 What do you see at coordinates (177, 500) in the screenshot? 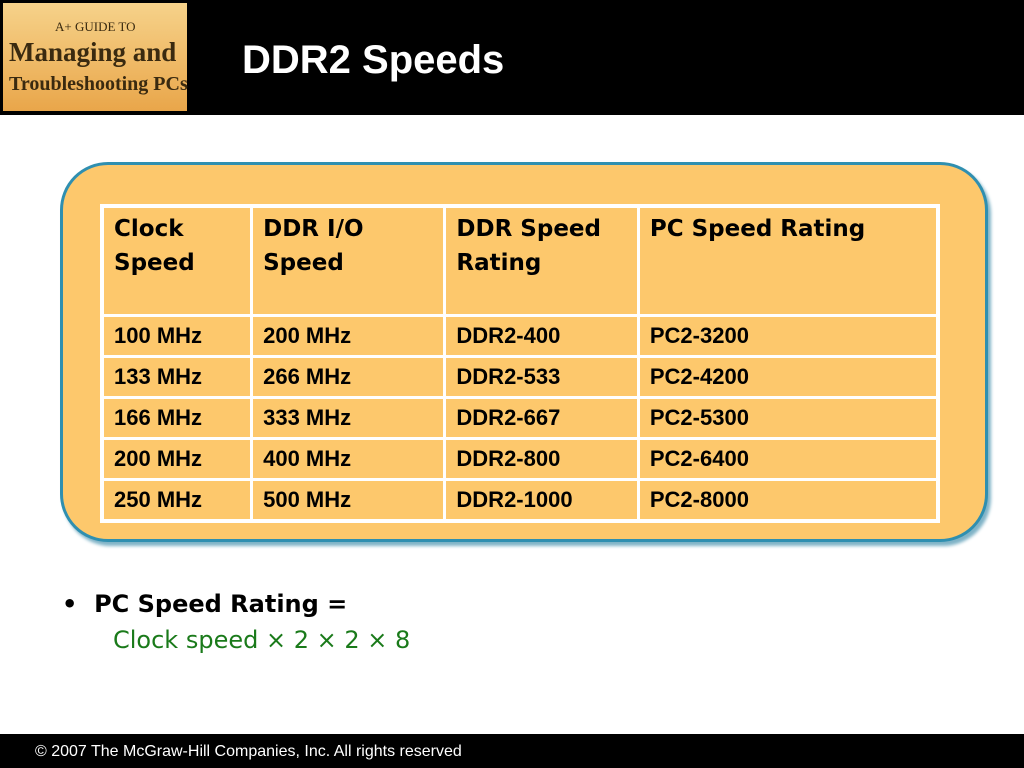
I see `table-cell: 250 MHz` at bounding box center [177, 500].